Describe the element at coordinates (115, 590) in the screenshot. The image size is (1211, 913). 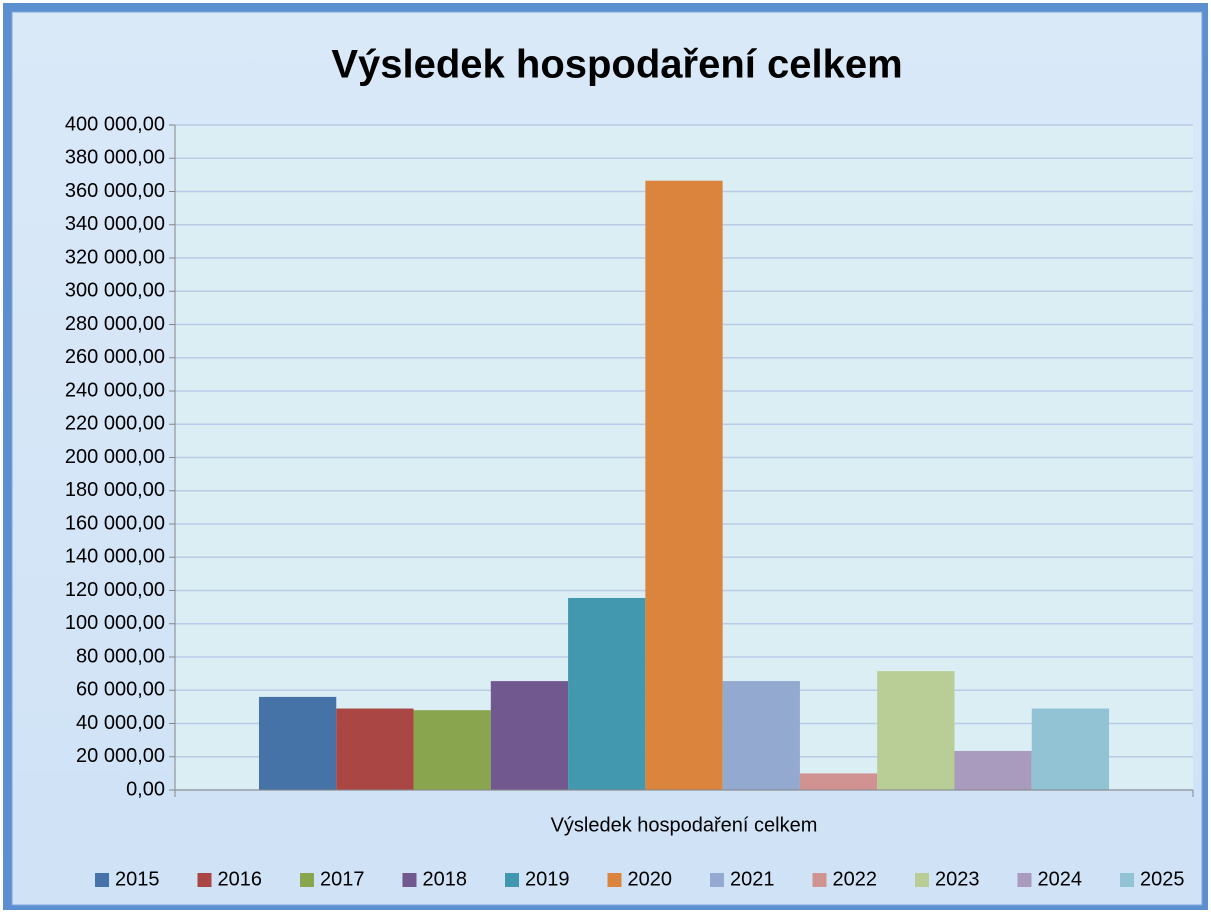
I see `y-tick-label: 120 000,00` at that location.